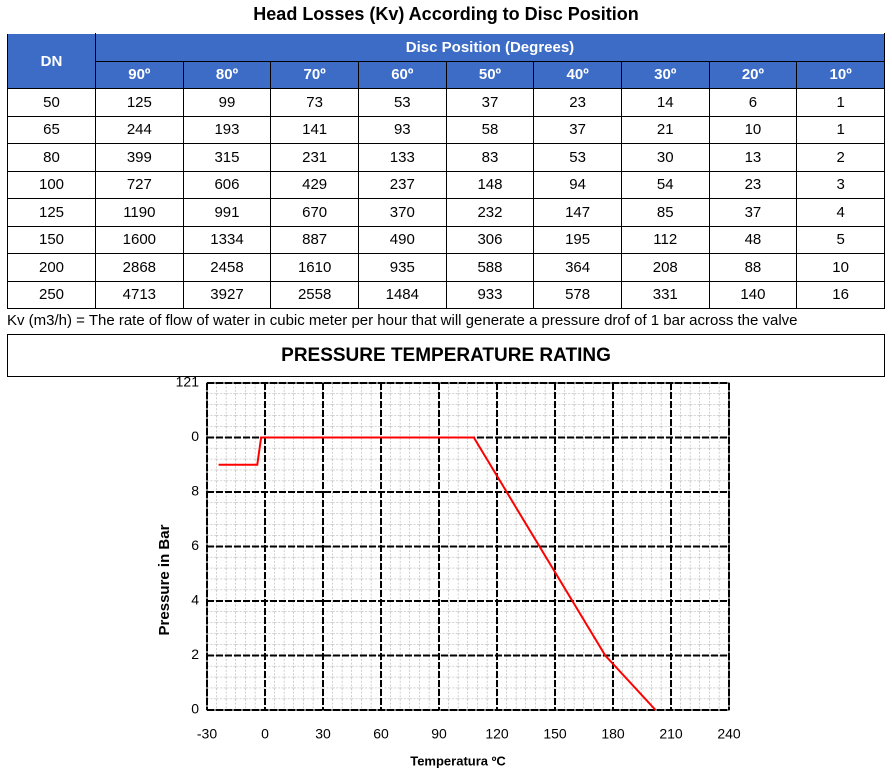  What do you see at coordinates (577, 74) in the screenshot?
I see `column-header: 40º` at bounding box center [577, 74].